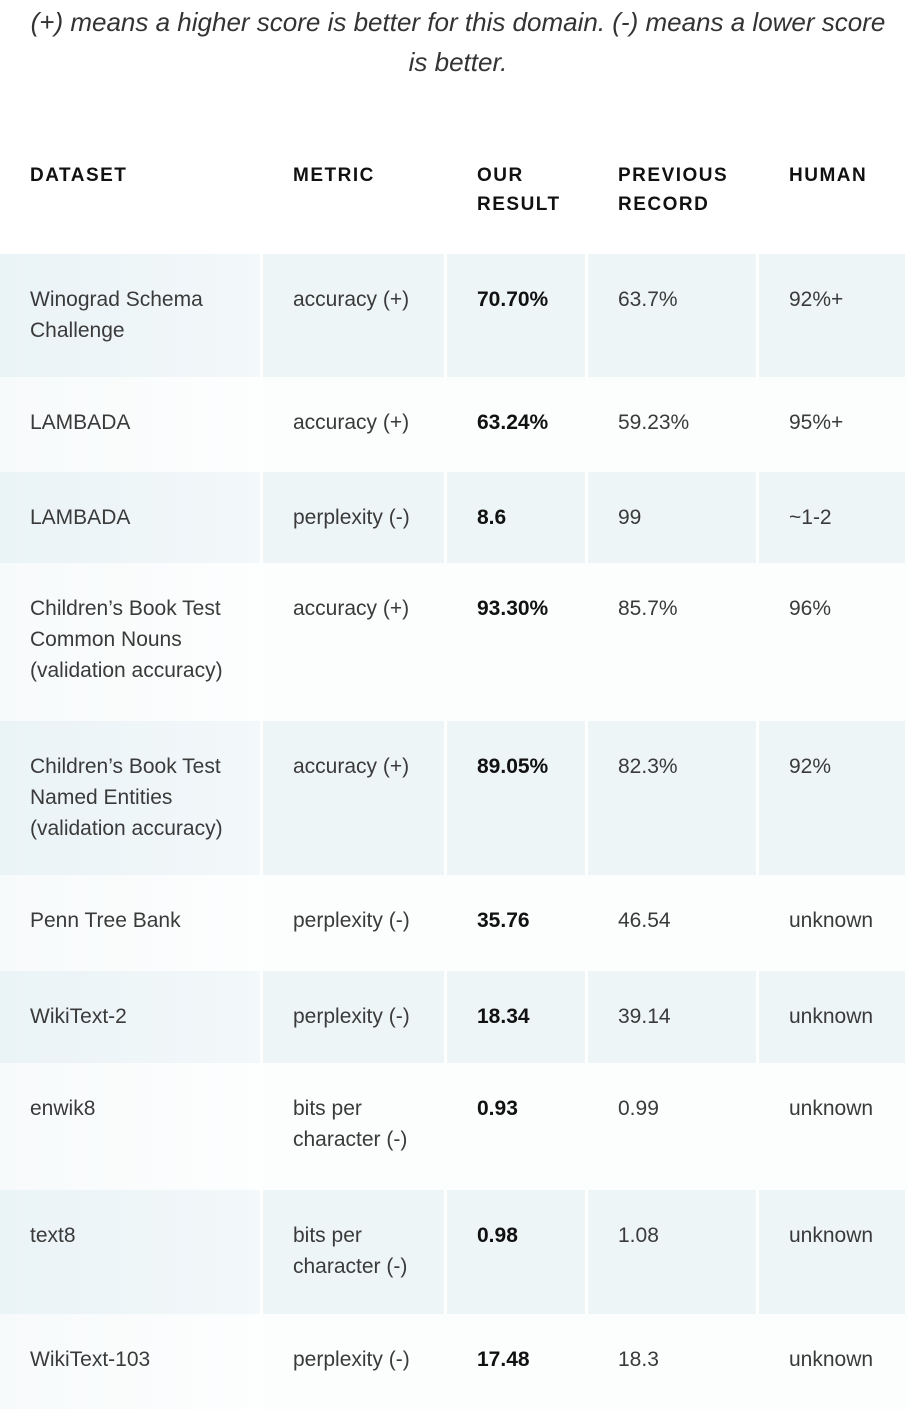  I want to click on cell-previous-record: 85.7%, so click(673, 642).